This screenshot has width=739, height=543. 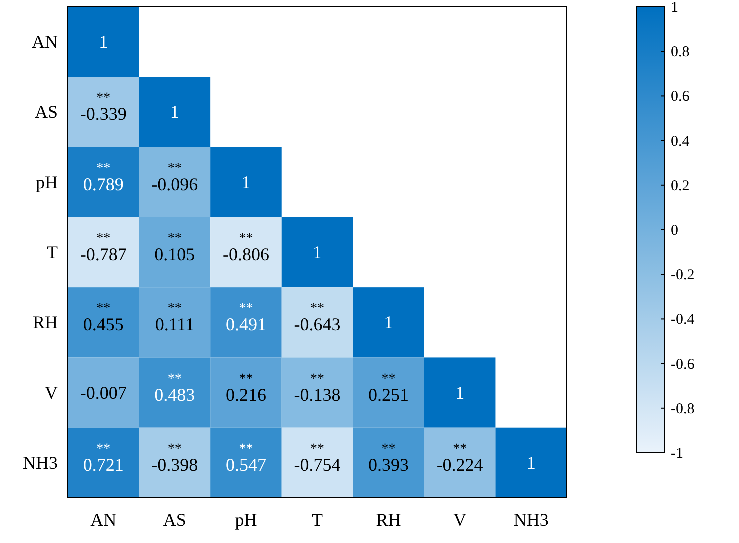 I want to click on x-tick-label: AS, so click(x=174, y=520).